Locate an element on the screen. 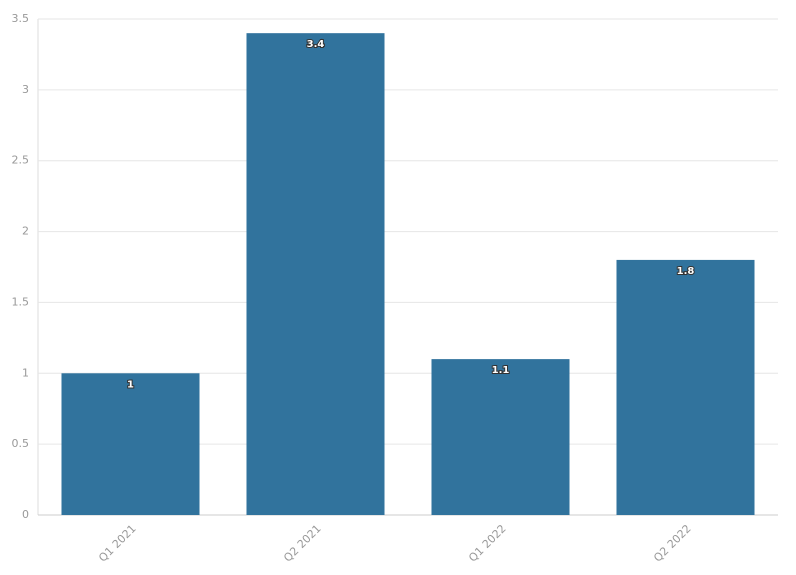  x-tick-label: Q2 2021 is located at coordinates (302, 543).